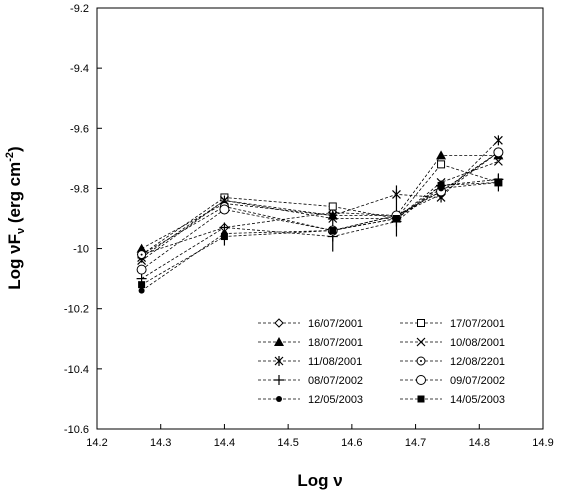 The width and height of the screenshot is (563, 492). What do you see at coordinates (96, 443) in the screenshot?
I see `x-tick-label: 14.2` at bounding box center [96, 443].